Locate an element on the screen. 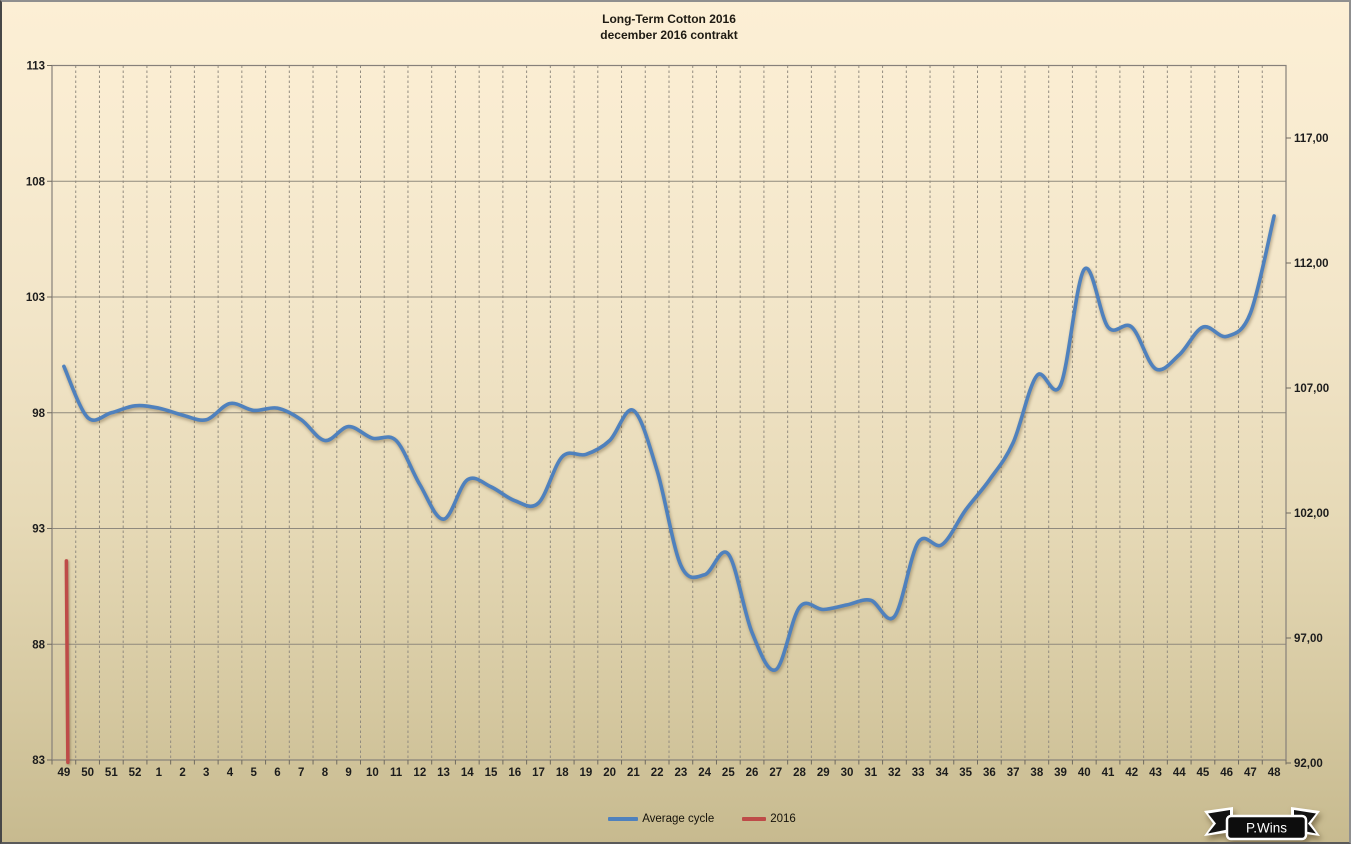  x-axis-label: 15 is located at coordinates (491, 773).